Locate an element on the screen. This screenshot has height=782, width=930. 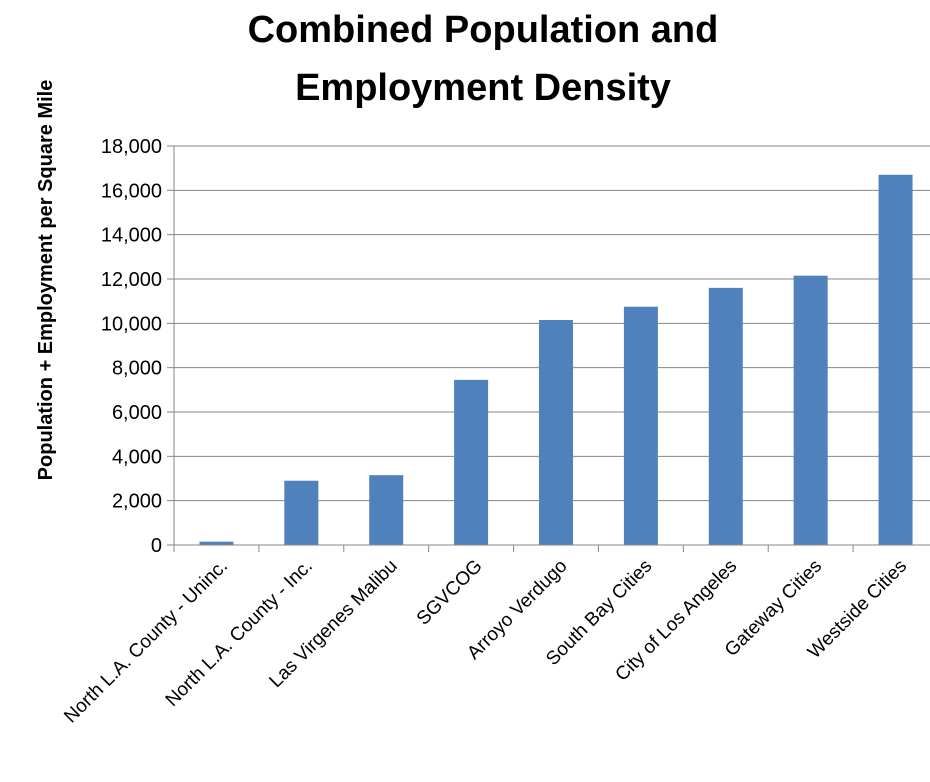
y-tick-label: 2,000 is located at coordinates (137, 502).